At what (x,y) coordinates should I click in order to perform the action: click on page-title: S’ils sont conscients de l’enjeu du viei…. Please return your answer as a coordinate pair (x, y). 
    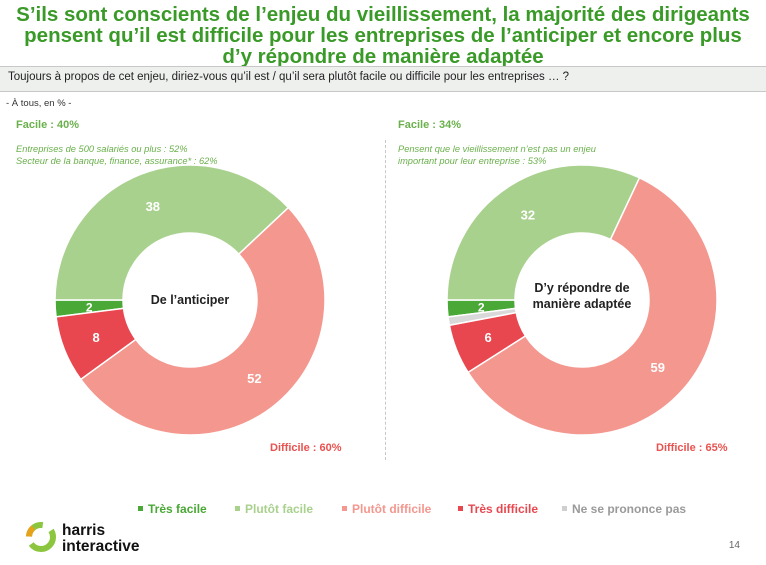
    Looking at the image, I should click on (383, 35).